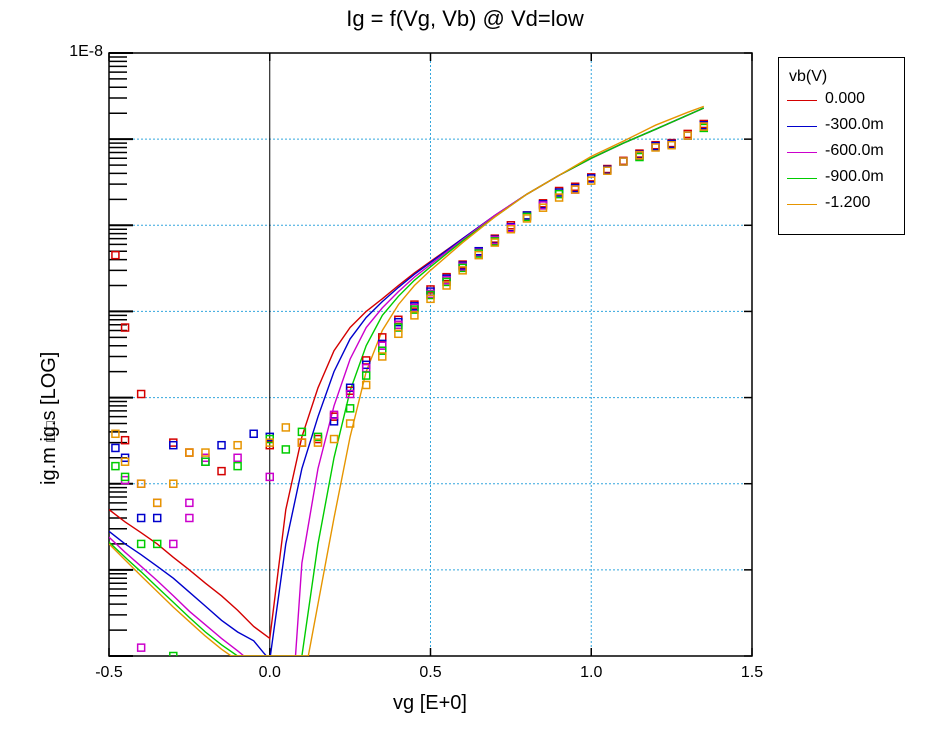  Describe the element at coordinates (854, 176) in the screenshot. I see `legend-label: -900.0m` at that location.